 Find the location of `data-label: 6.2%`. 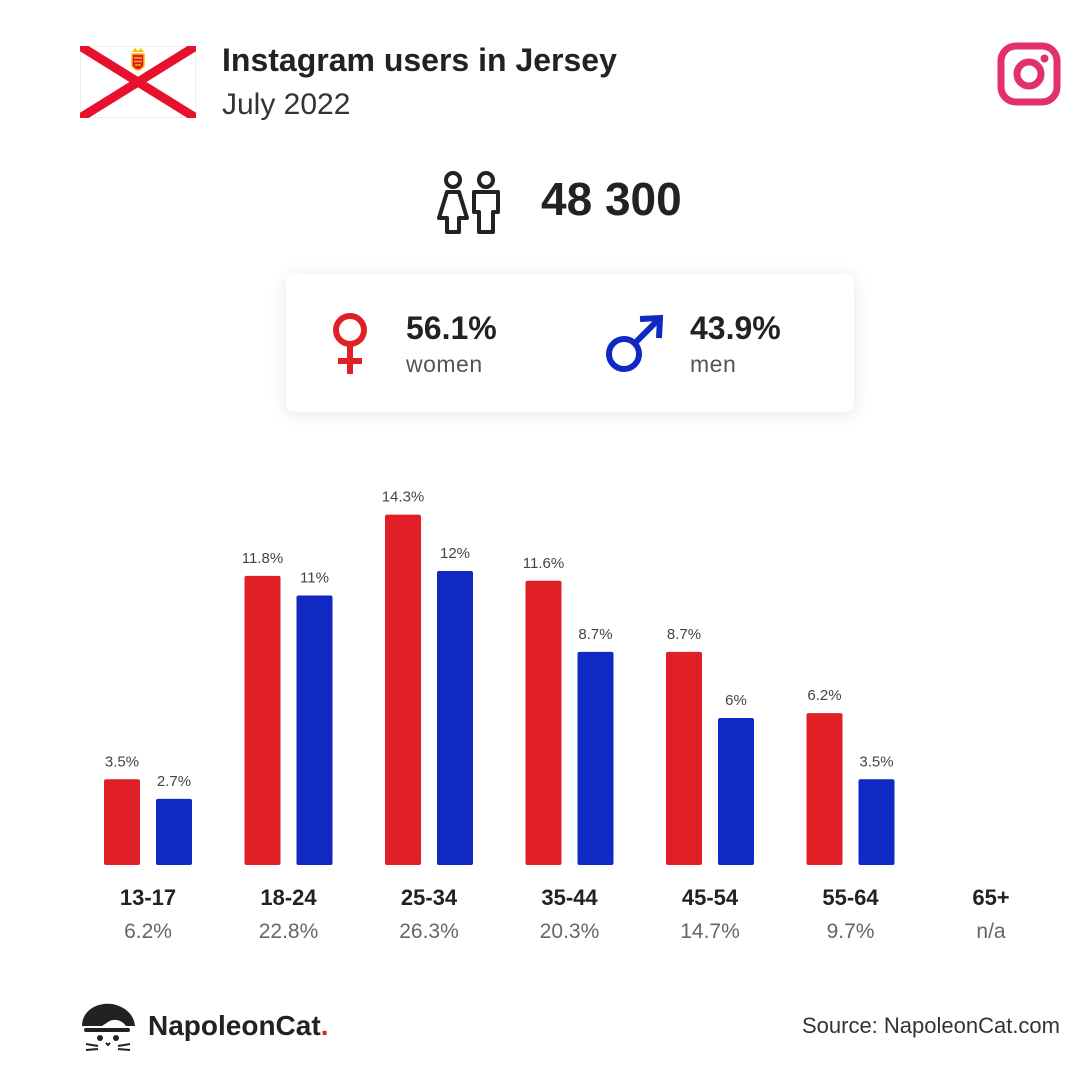

data-label: 6.2% is located at coordinates (824, 695).